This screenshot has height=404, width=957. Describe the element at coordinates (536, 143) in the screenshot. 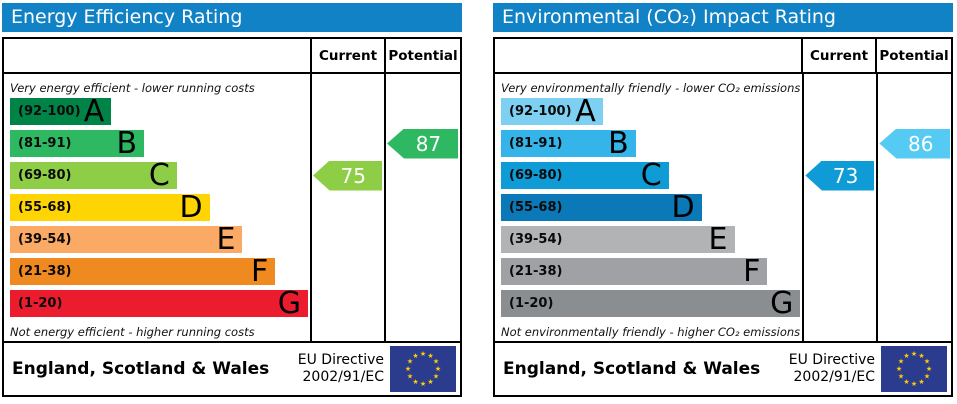

I see `band-range: (81-91)` at that location.